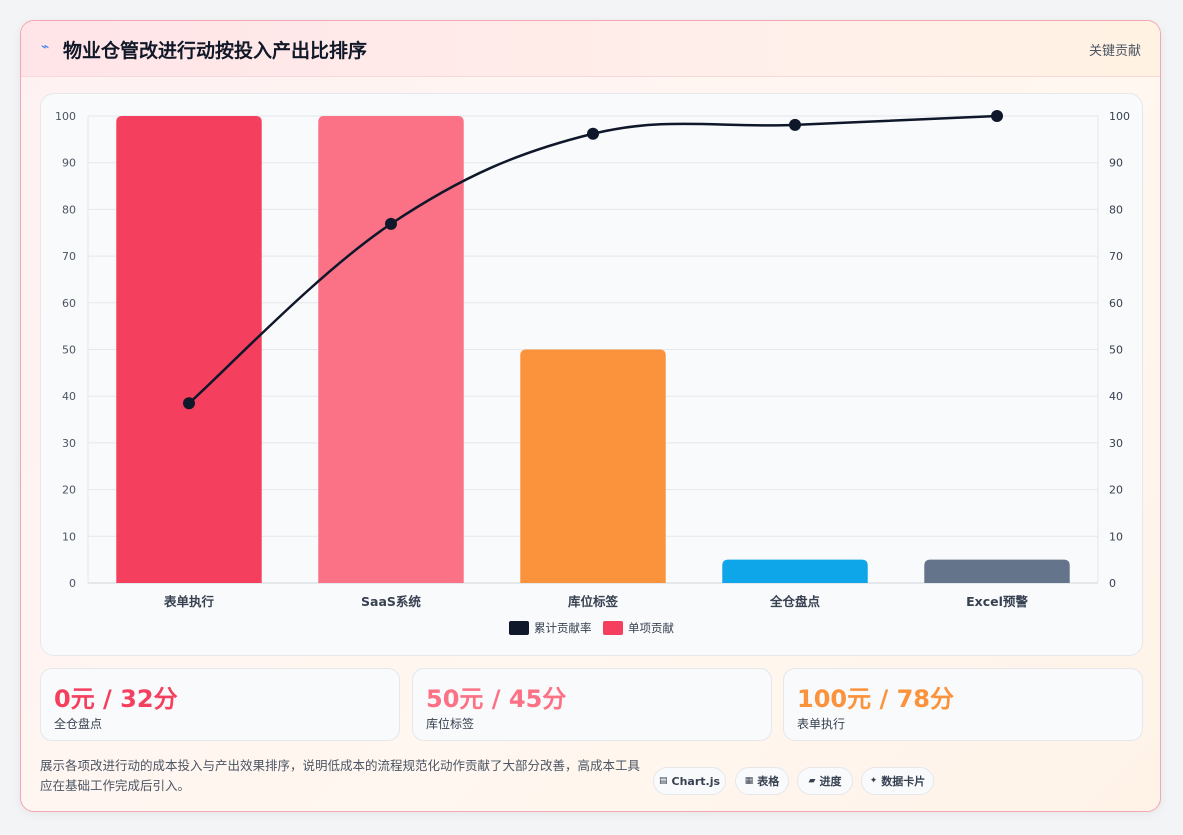  Describe the element at coordinates (391, 601) in the screenshot. I see `x-tick-label: SaaS系统` at that location.